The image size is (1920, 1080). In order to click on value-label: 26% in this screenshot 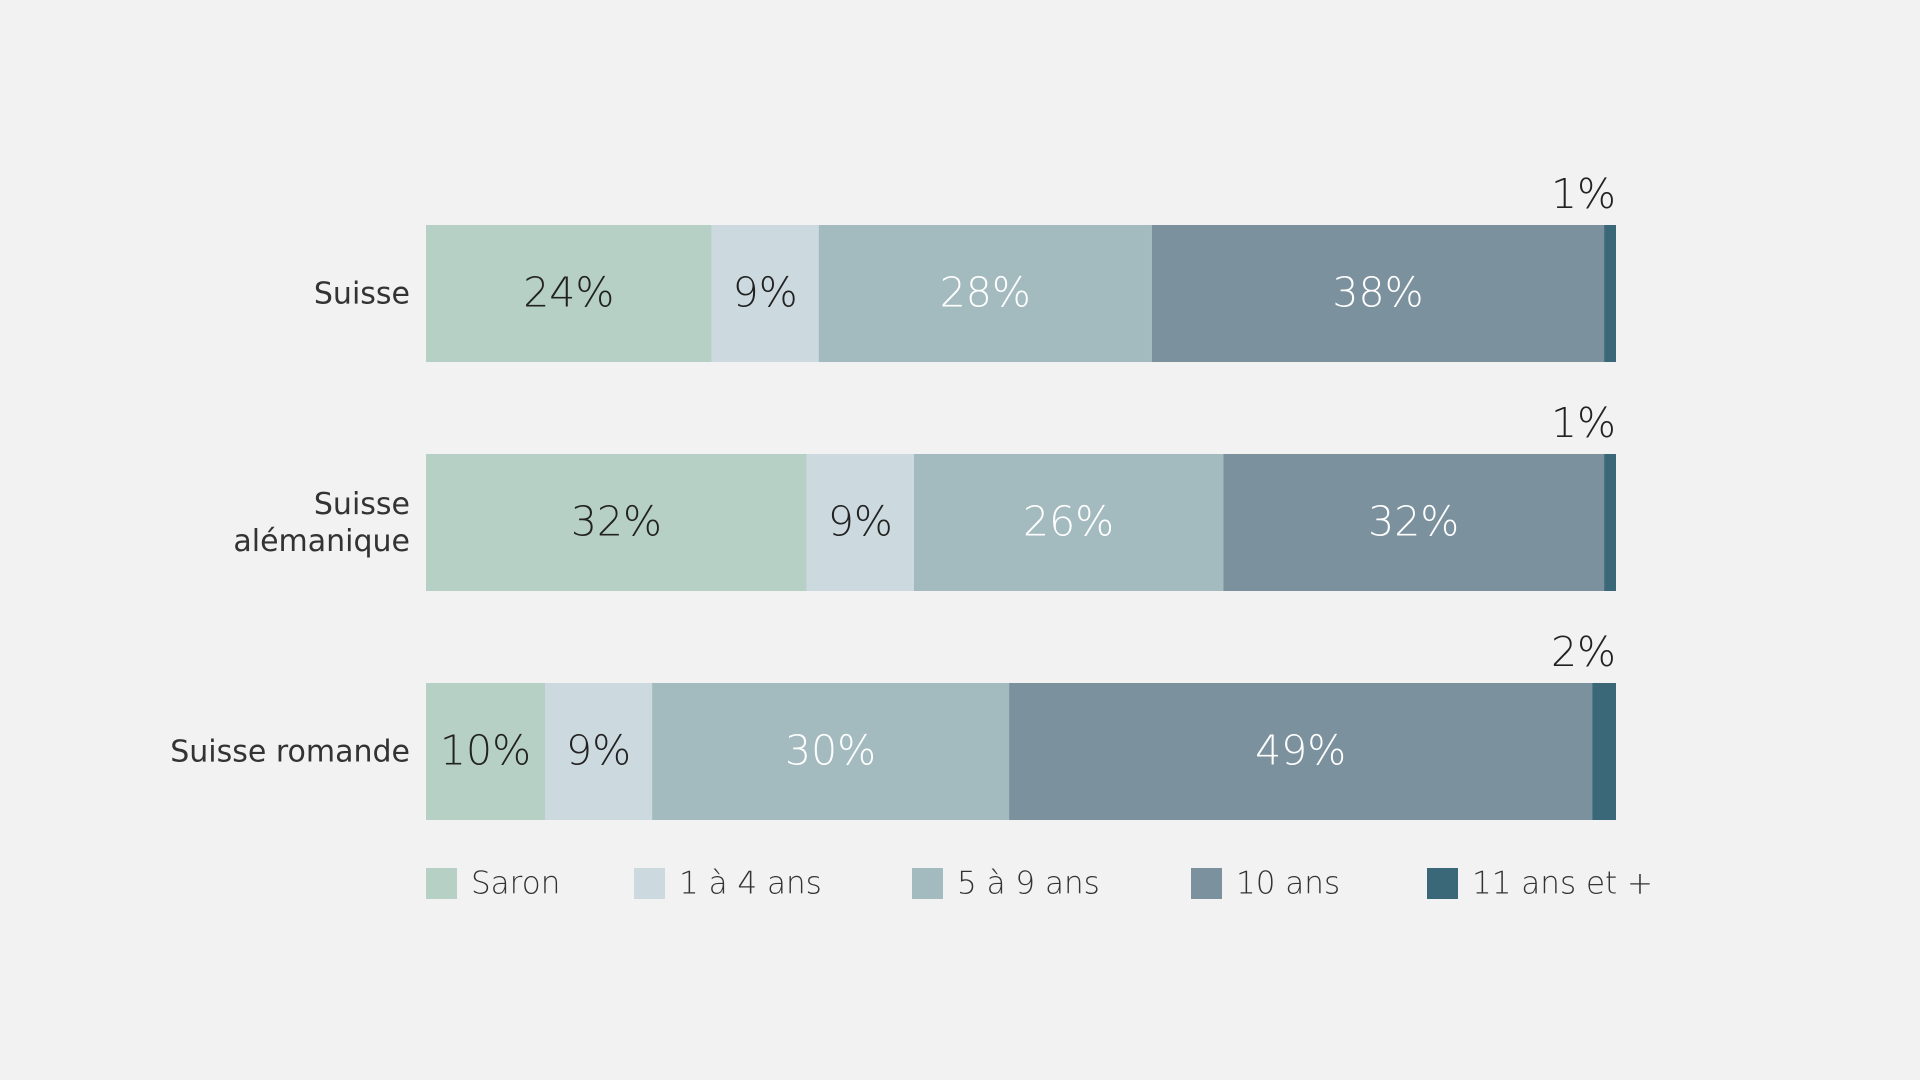, I will do `click(1068, 522)`.